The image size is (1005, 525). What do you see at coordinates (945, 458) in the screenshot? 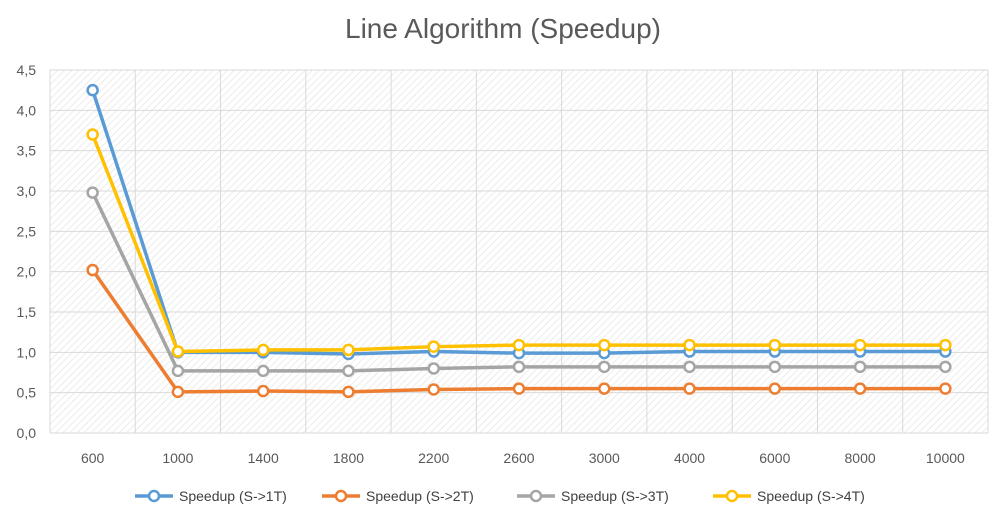
I see `x-tick-label: 10000` at bounding box center [945, 458].